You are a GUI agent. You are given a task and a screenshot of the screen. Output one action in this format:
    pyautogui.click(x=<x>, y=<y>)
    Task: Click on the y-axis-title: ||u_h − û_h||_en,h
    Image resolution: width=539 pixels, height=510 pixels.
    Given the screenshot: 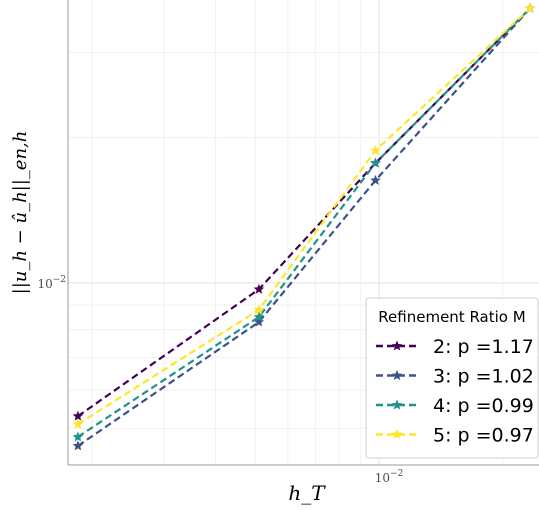 What is the action you would take?
    pyautogui.click(x=20, y=213)
    